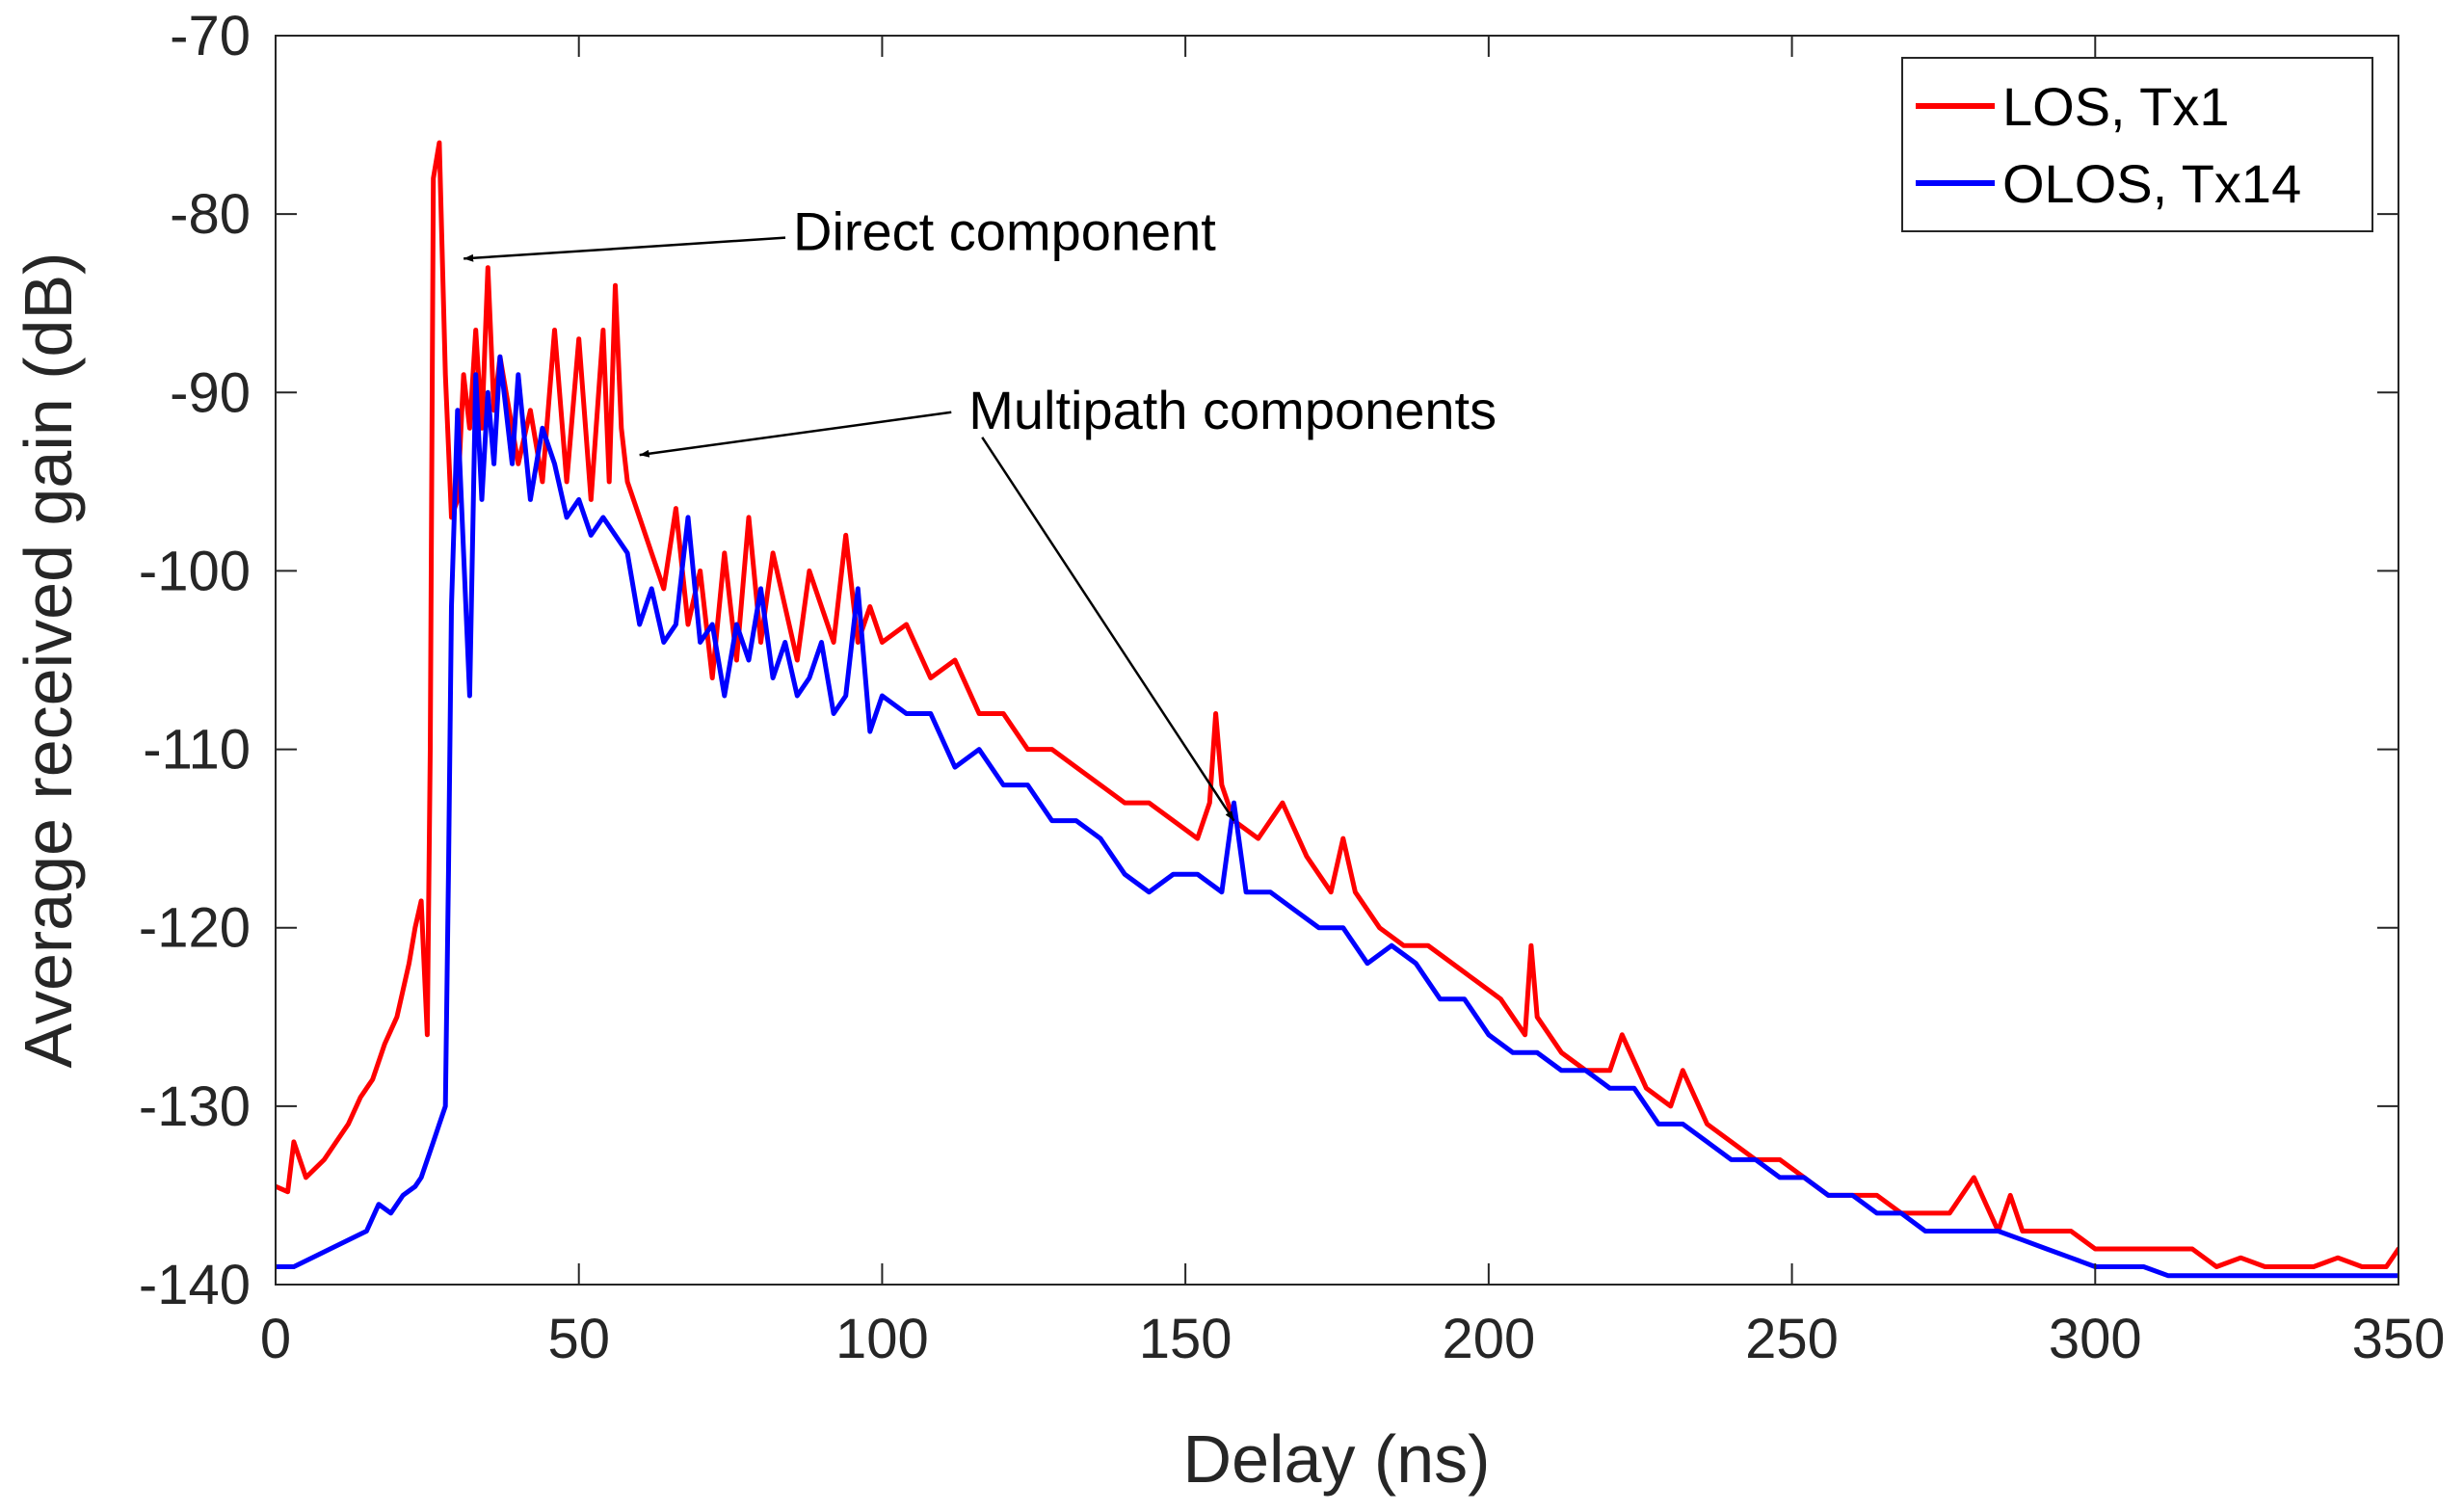  I want to click on x-tick-label: 200, so click(1488, 1339).